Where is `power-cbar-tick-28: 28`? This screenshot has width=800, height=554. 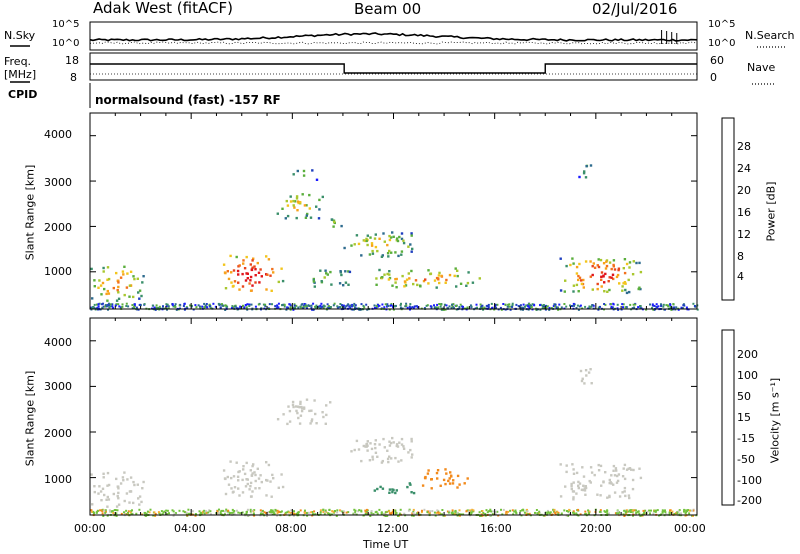
power-cbar-tick-28: 28 is located at coordinates (744, 146).